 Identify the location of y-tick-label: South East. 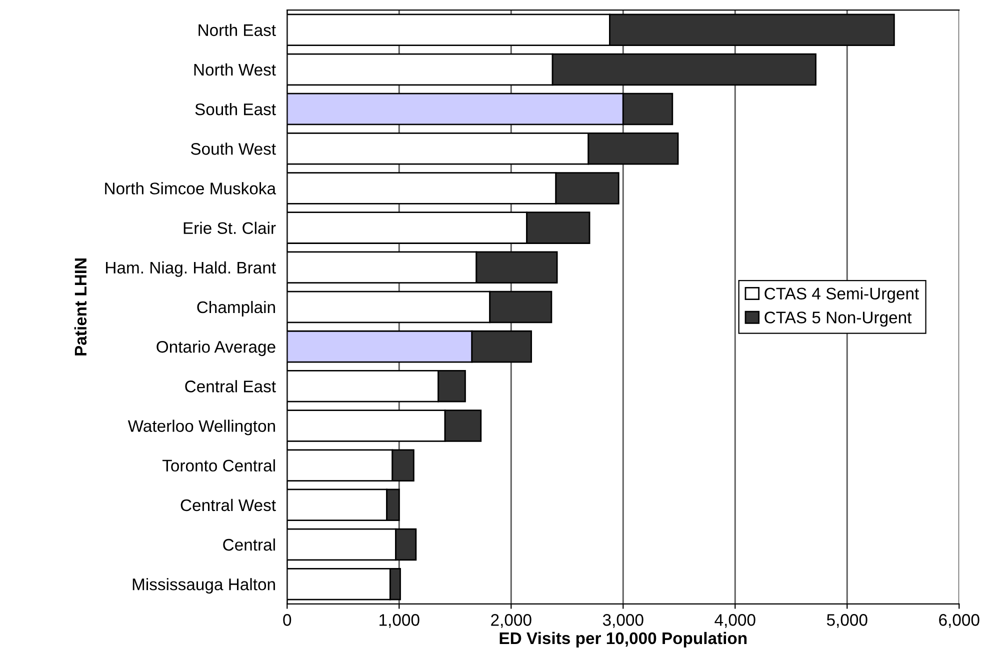
(235, 109).